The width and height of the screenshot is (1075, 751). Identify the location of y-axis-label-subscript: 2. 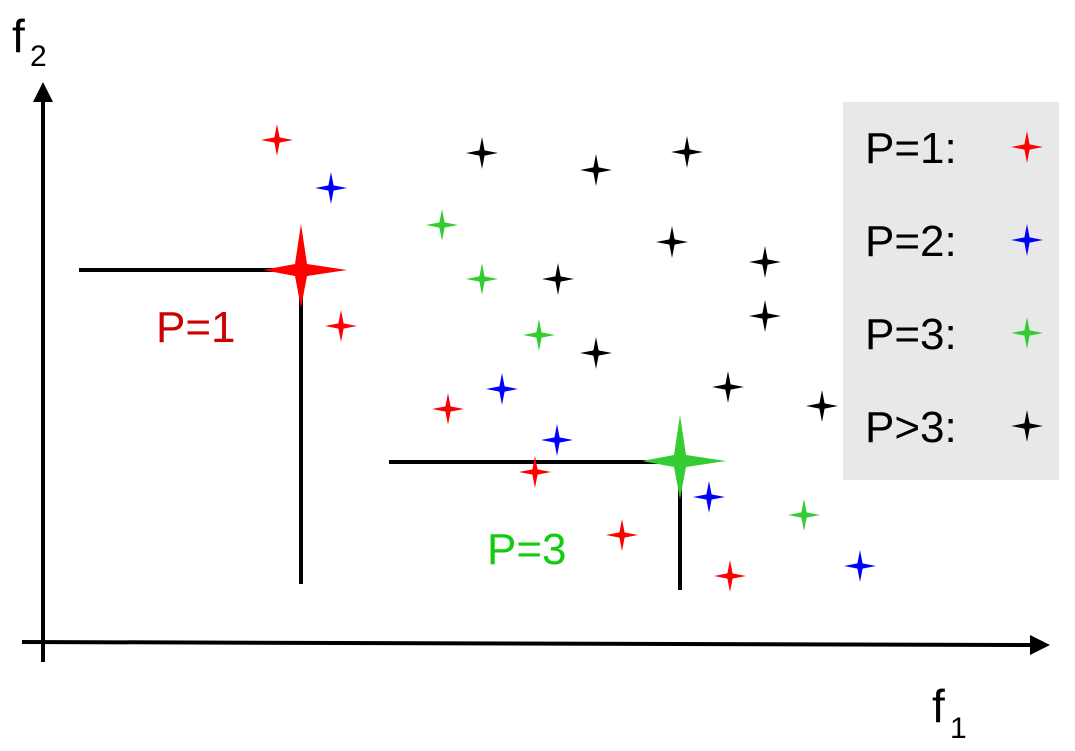
(38, 56).